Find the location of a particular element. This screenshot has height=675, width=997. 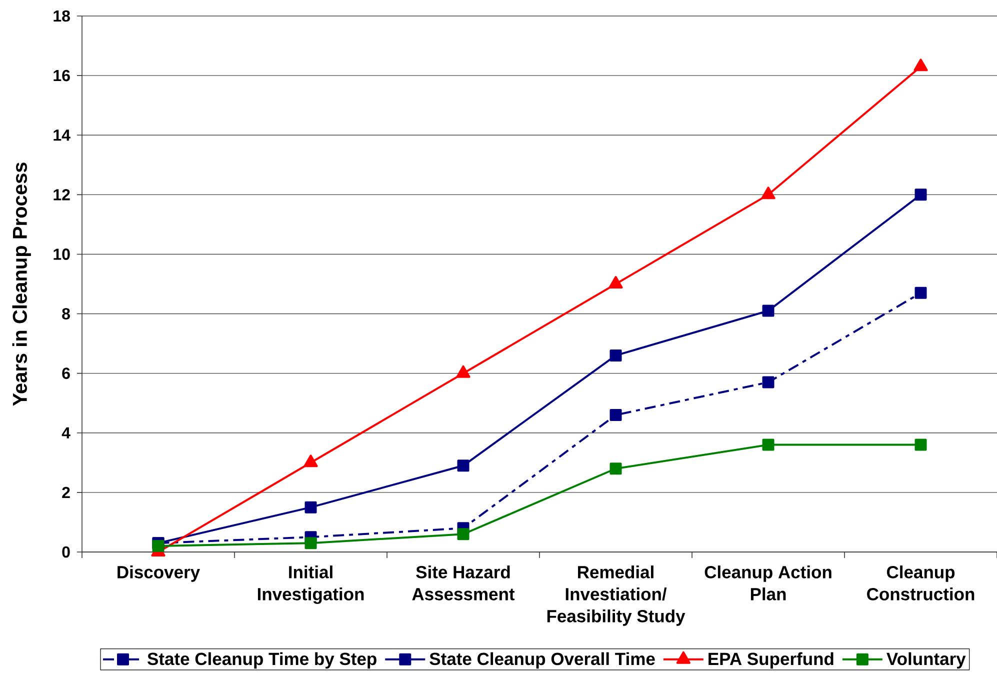

y-tick-label: 6 is located at coordinates (66, 373).